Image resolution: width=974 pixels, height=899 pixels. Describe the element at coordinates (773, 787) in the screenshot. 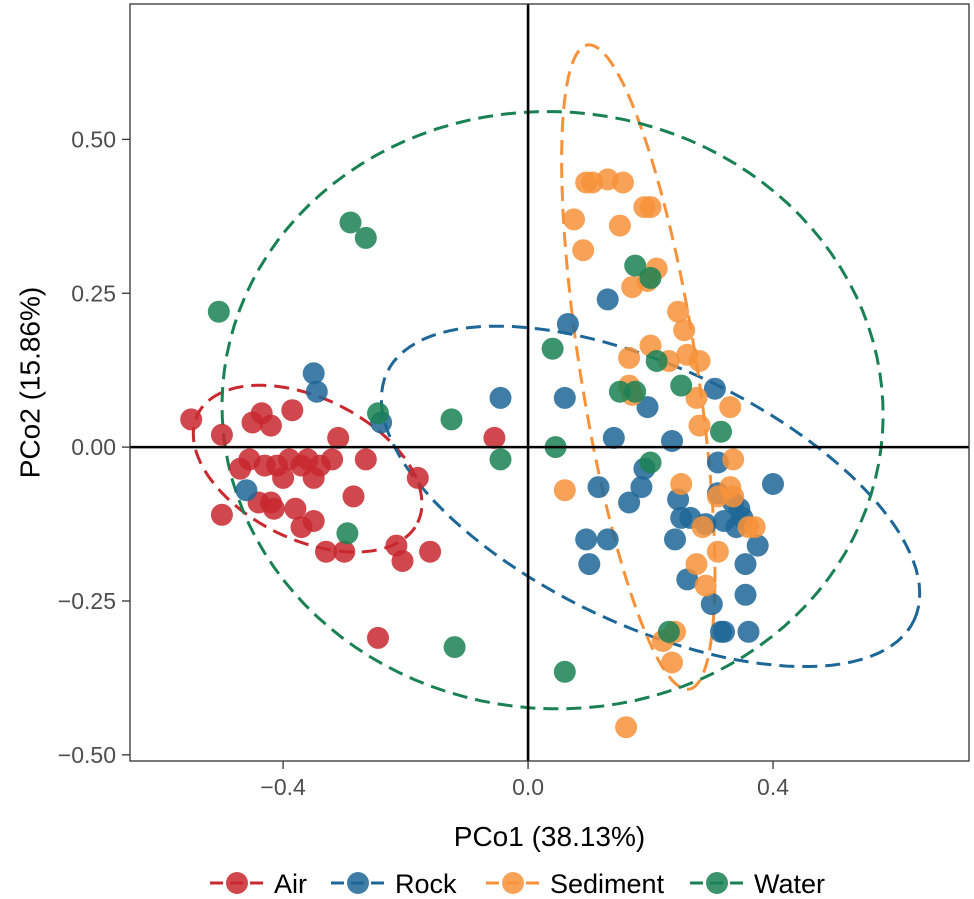

I see `x-tick-label: 0.4` at that location.